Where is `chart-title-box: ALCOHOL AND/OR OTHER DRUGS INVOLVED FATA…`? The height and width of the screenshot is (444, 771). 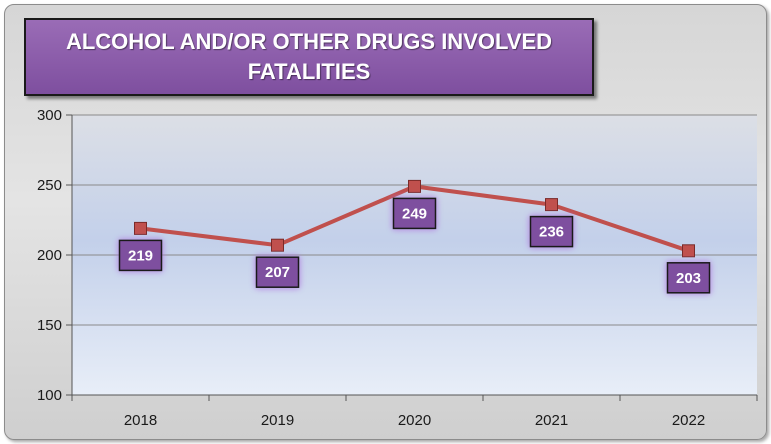 chart-title-box: ALCOHOL AND/OR OTHER DRUGS INVOLVED FATA… is located at coordinates (309, 57).